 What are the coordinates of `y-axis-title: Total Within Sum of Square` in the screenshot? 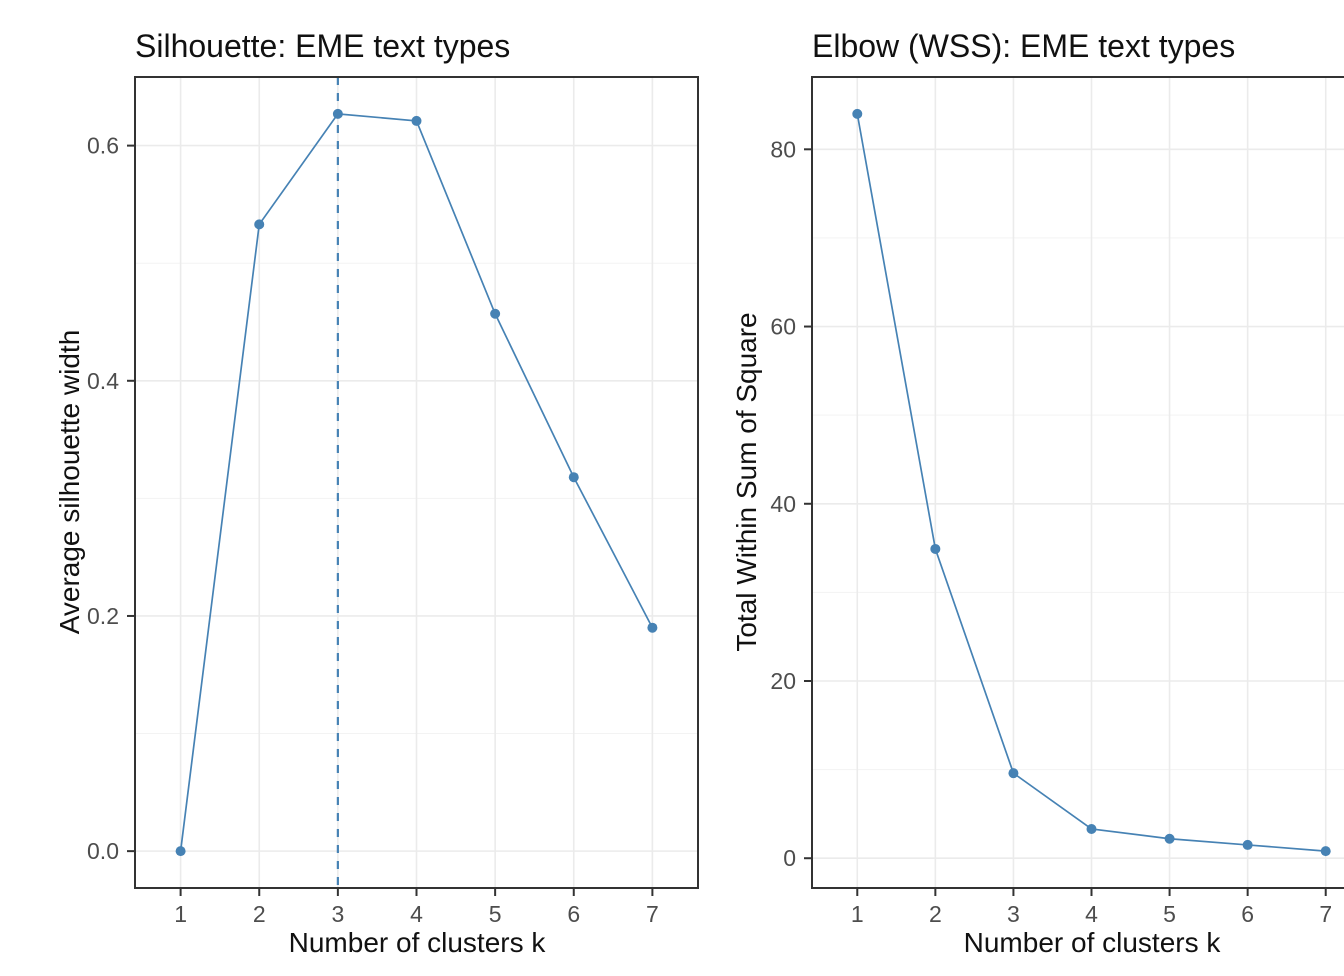 It's located at (746, 482).